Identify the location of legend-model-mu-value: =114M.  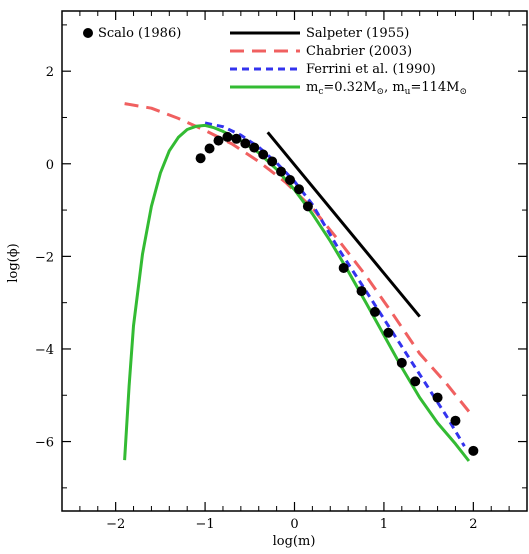
(434, 87).